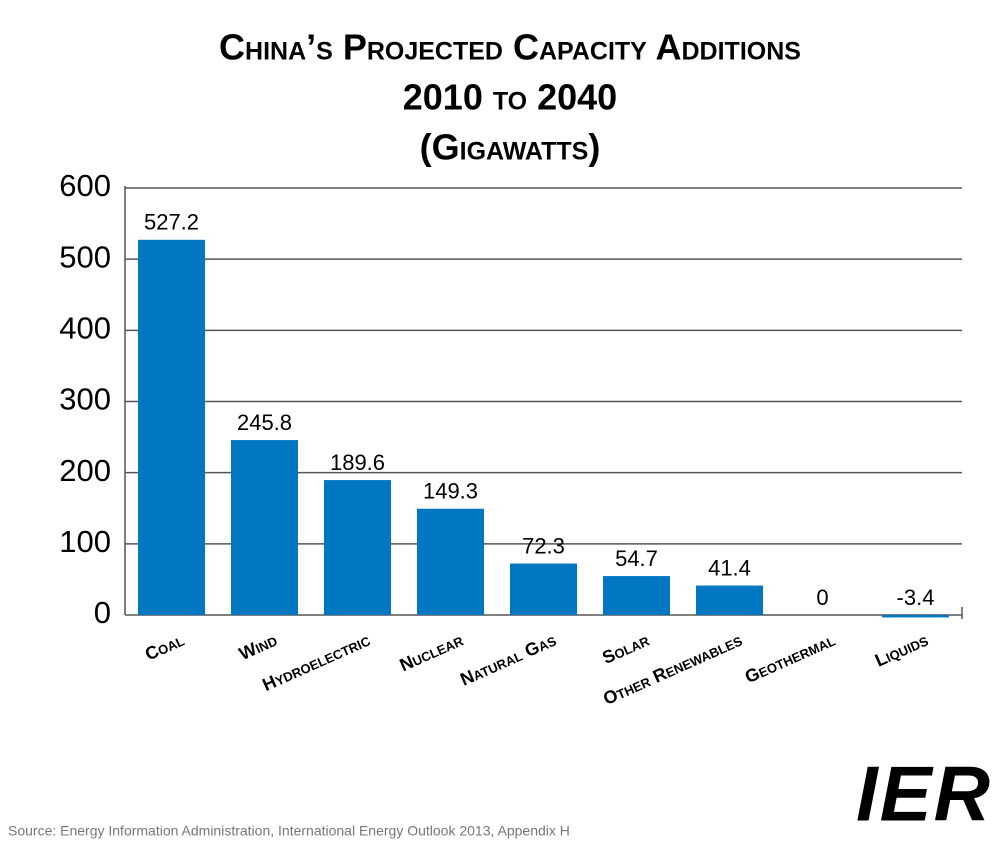  I want to click on chart-title: China’s Projected Capacity Additions, so click(510, 47).